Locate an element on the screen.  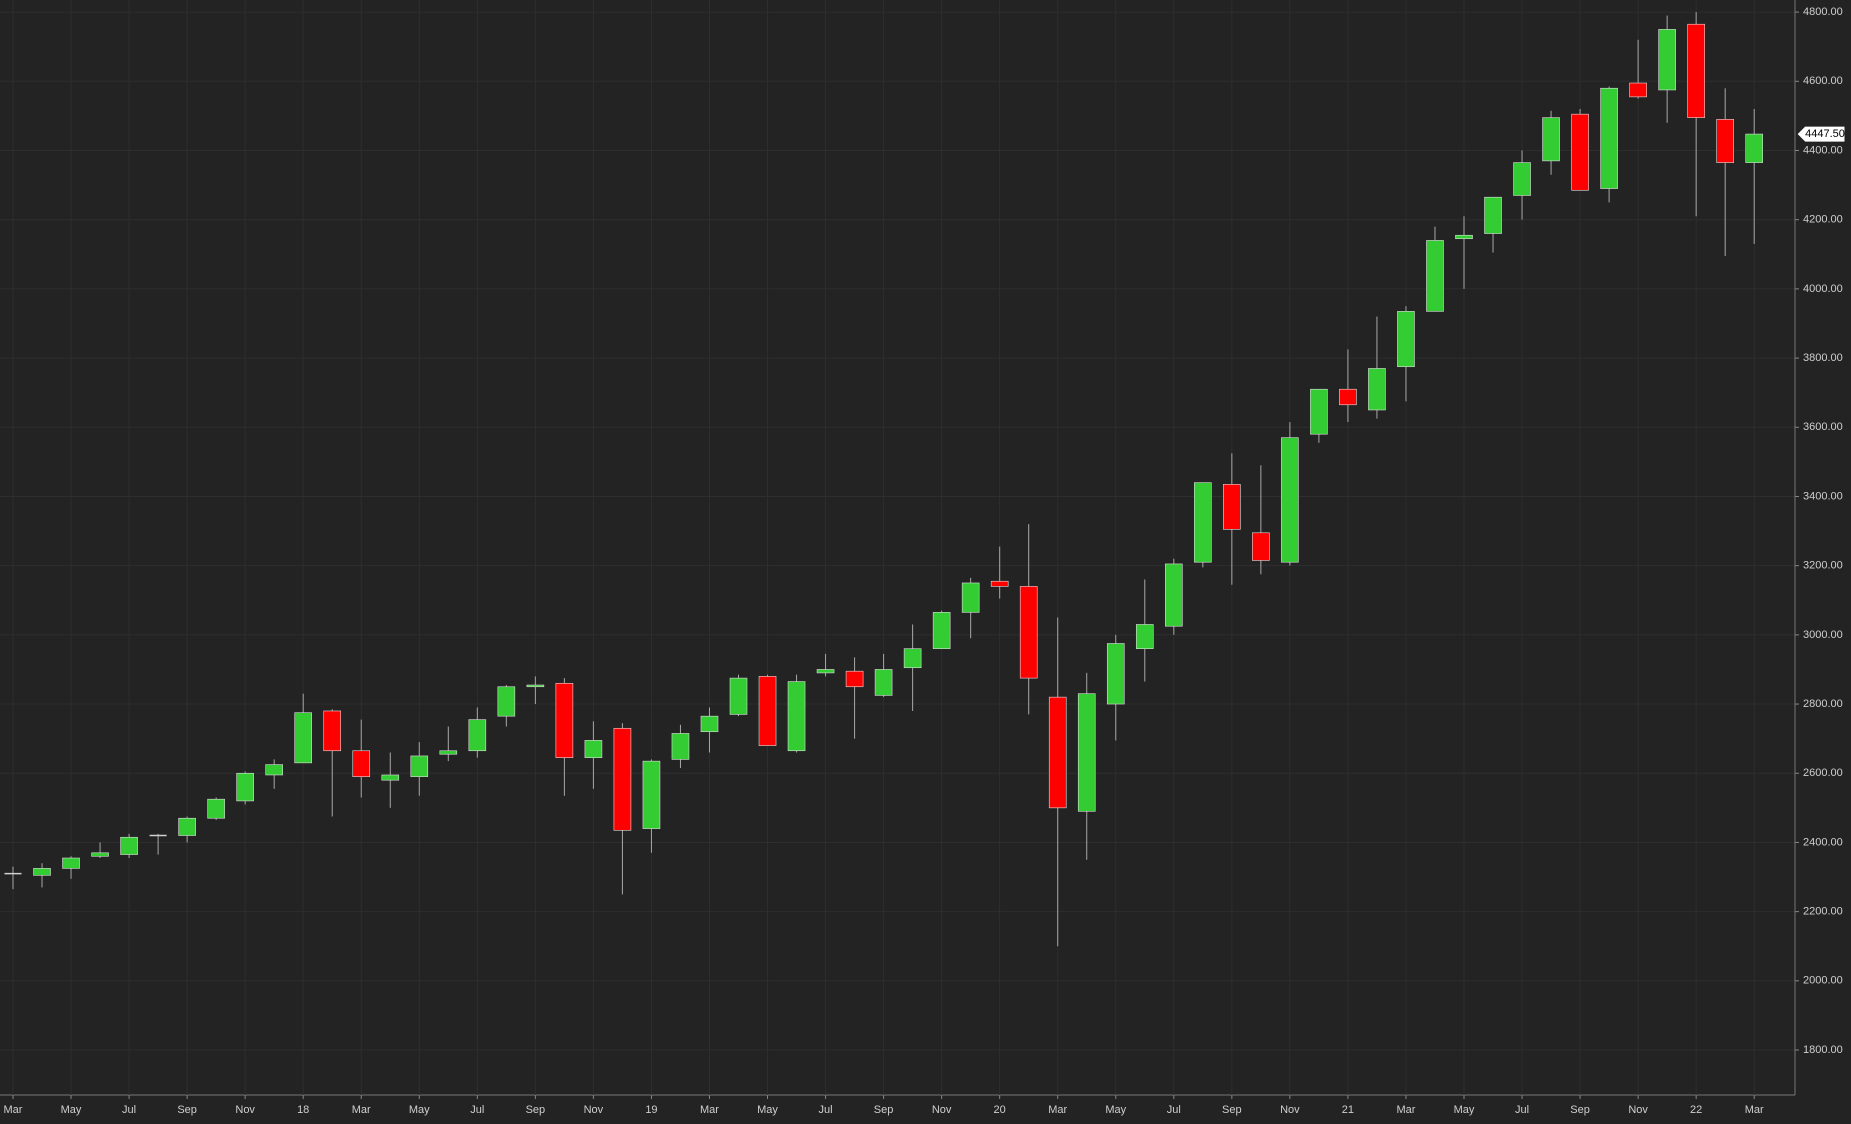
y-tick-label: 2400.00 is located at coordinates (1823, 842).